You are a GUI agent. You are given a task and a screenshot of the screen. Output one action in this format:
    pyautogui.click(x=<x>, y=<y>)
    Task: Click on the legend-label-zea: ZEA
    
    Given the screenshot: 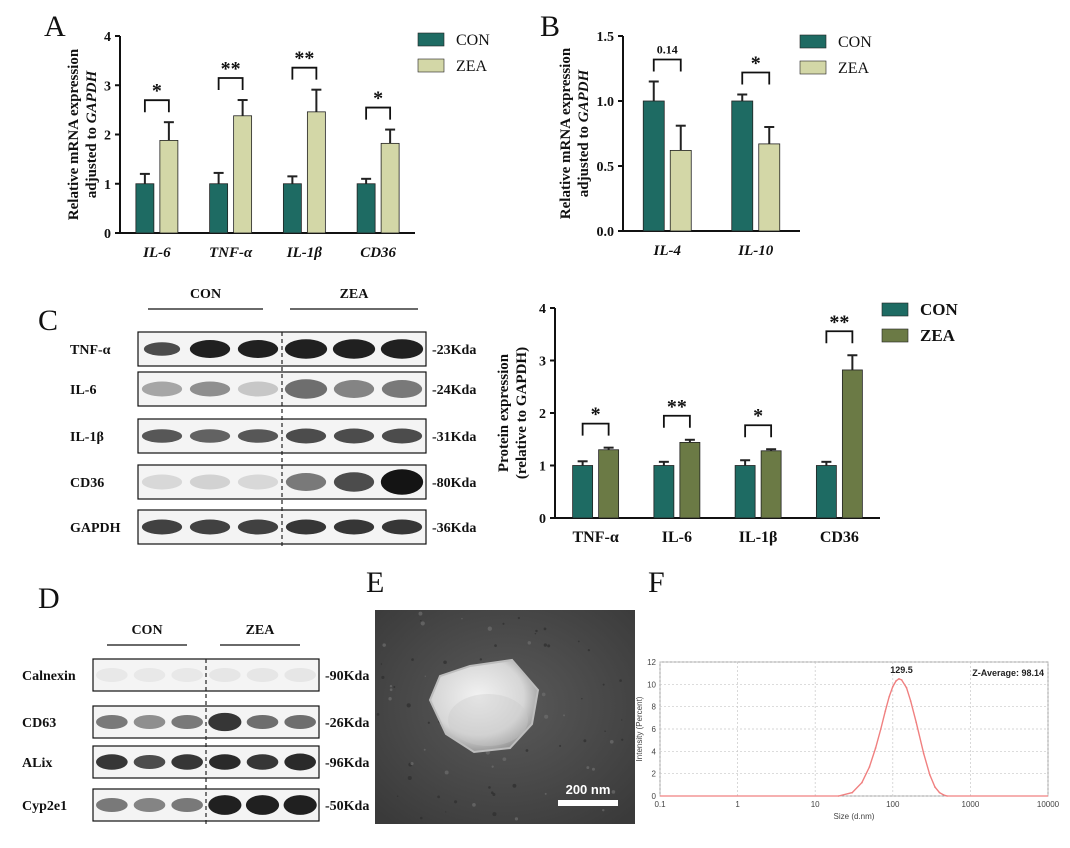 What is the action you would take?
    pyautogui.click(x=854, y=68)
    